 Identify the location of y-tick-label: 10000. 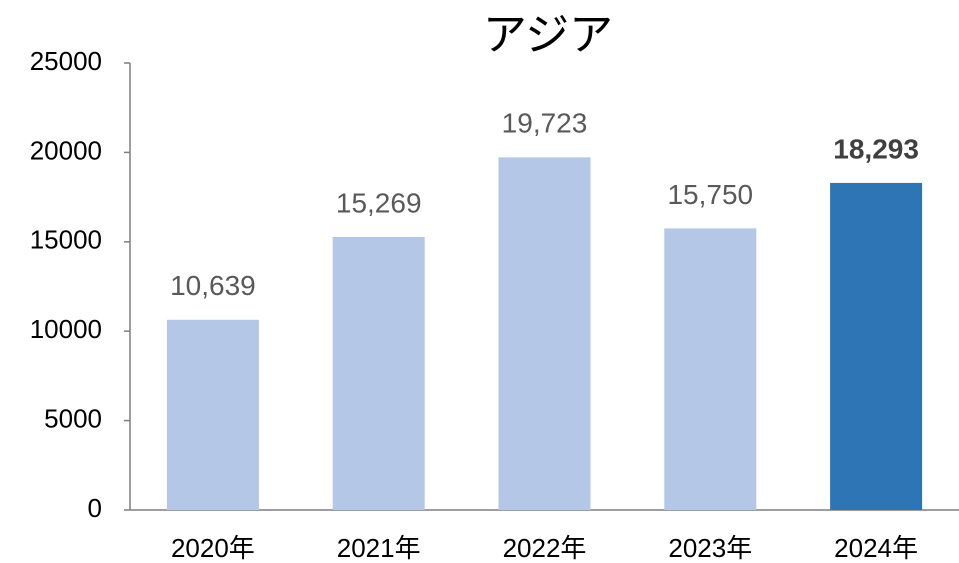
(66, 329).